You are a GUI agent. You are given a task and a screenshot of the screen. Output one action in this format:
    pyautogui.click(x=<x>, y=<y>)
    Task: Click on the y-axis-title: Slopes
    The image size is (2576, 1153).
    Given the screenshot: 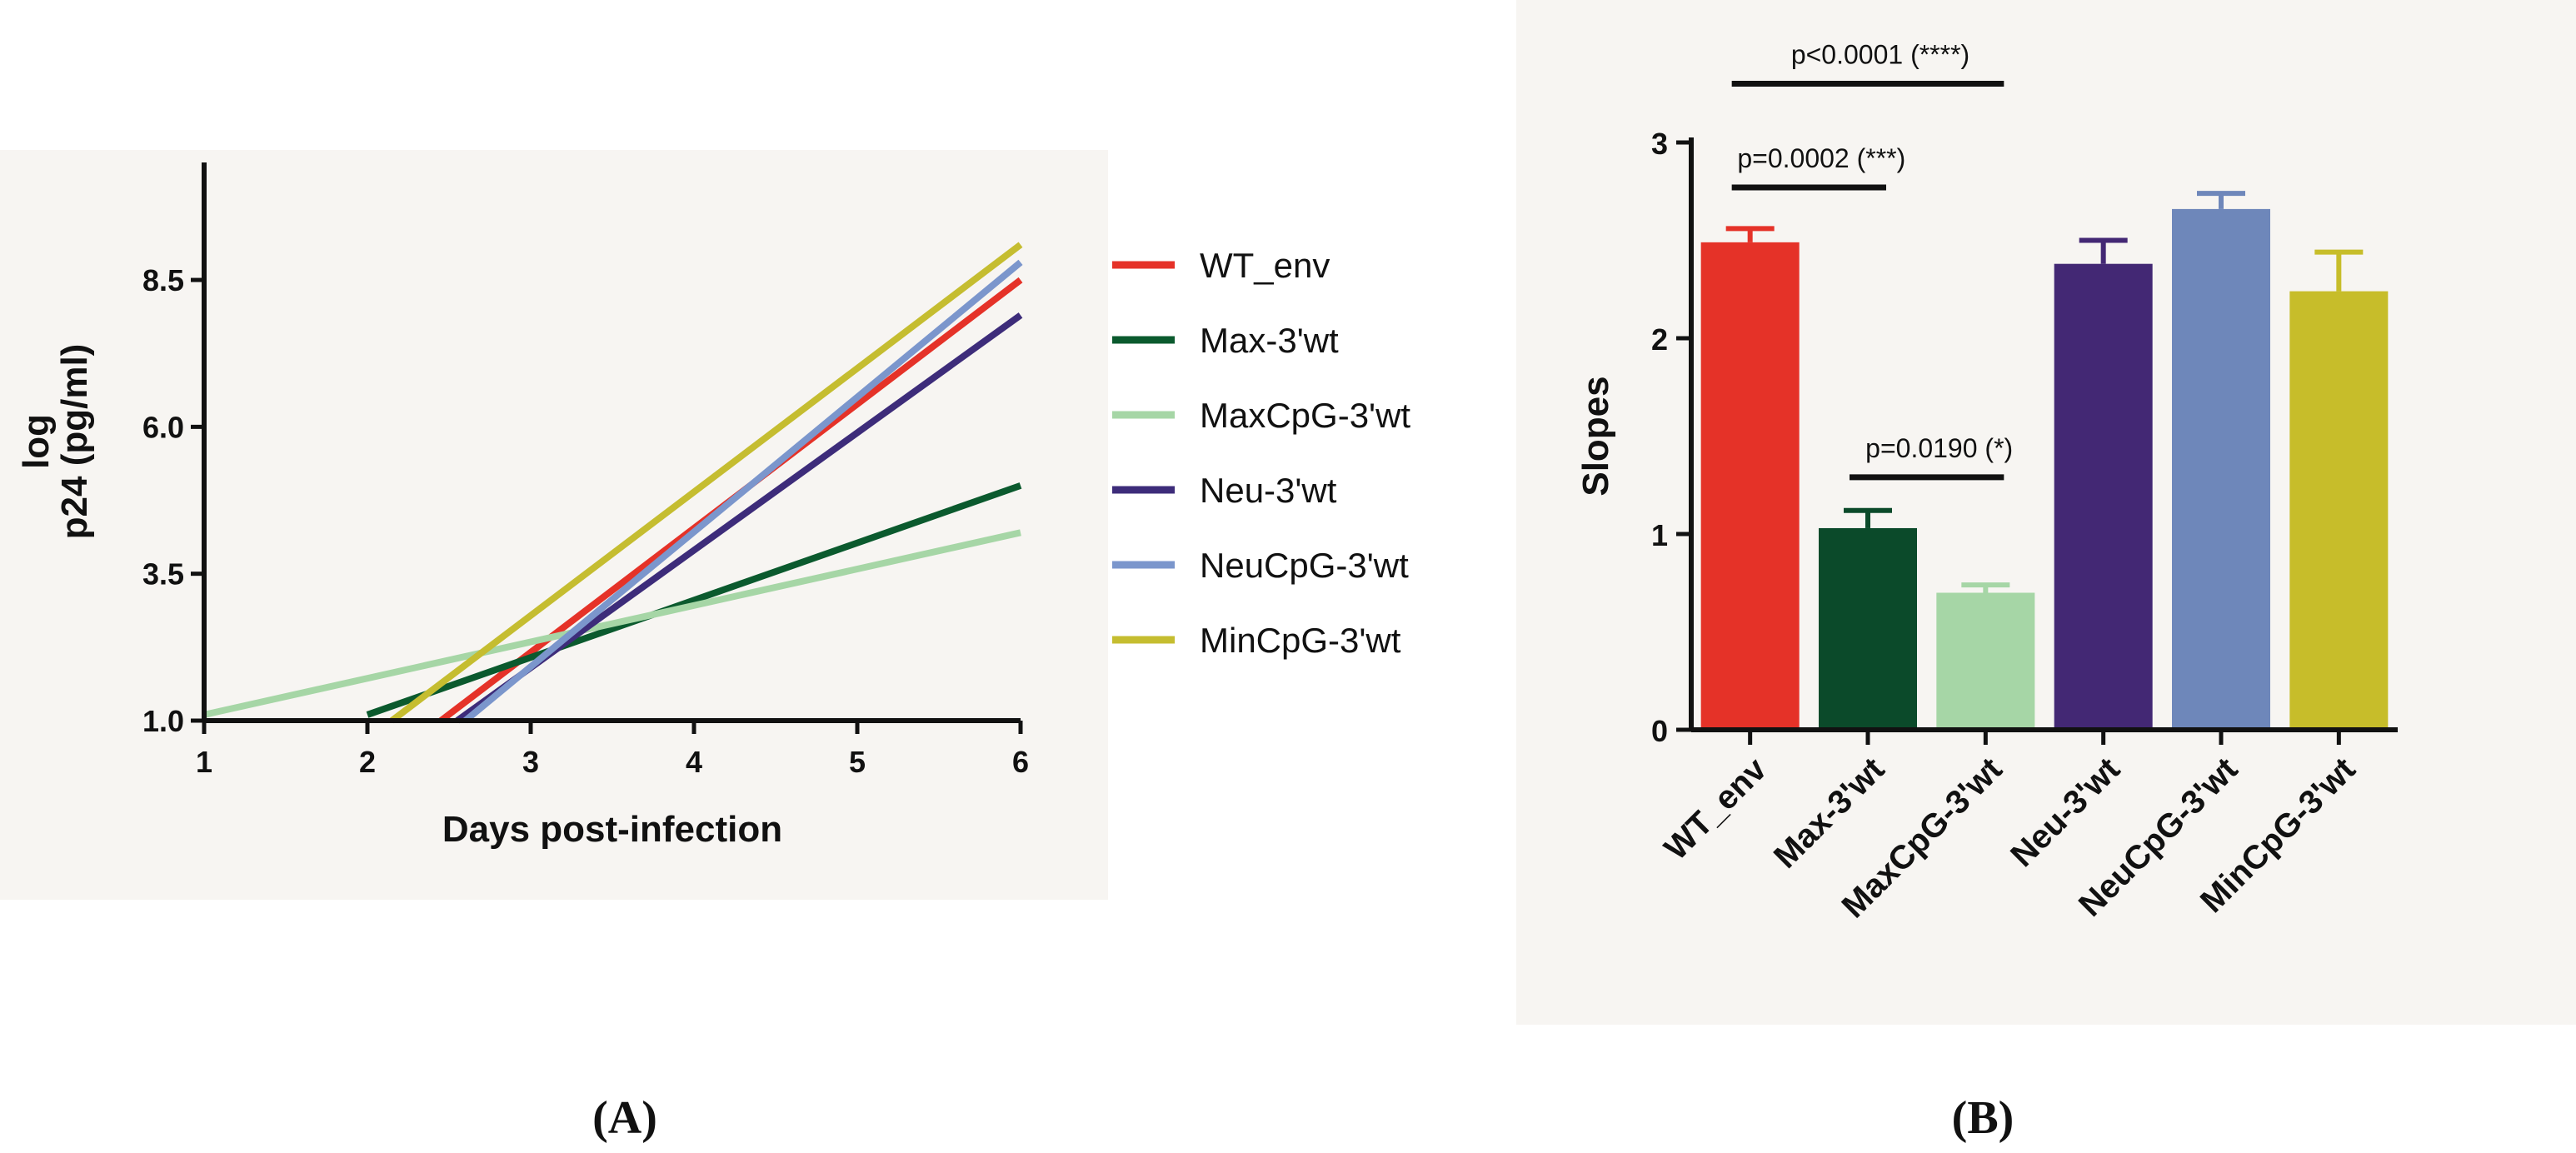 What is the action you would take?
    pyautogui.click(x=1595, y=436)
    